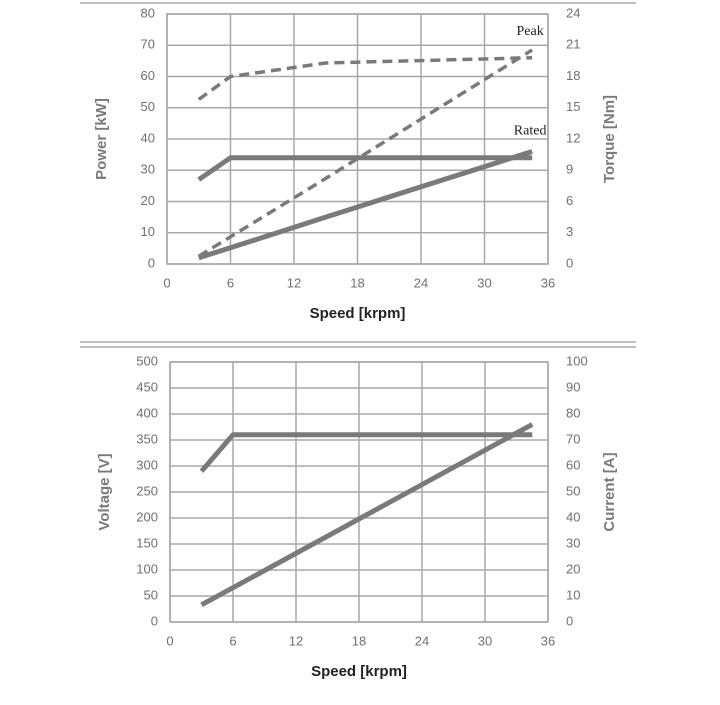 Image resolution: width=720 pixels, height=705 pixels. What do you see at coordinates (147, 412) in the screenshot?
I see `y-tick-label: 400` at bounding box center [147, 412].